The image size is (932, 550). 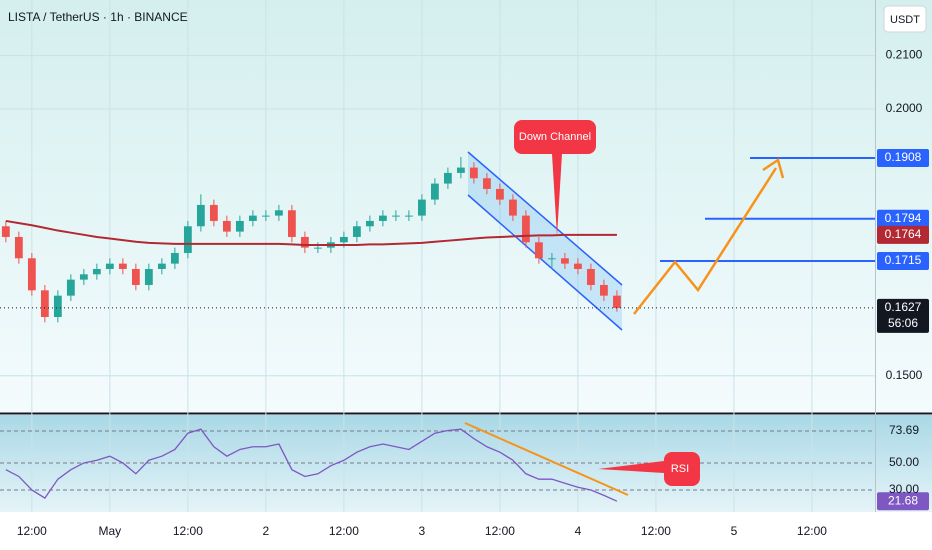 I want to click on rsi-trendline, so click(x=546, y=459).